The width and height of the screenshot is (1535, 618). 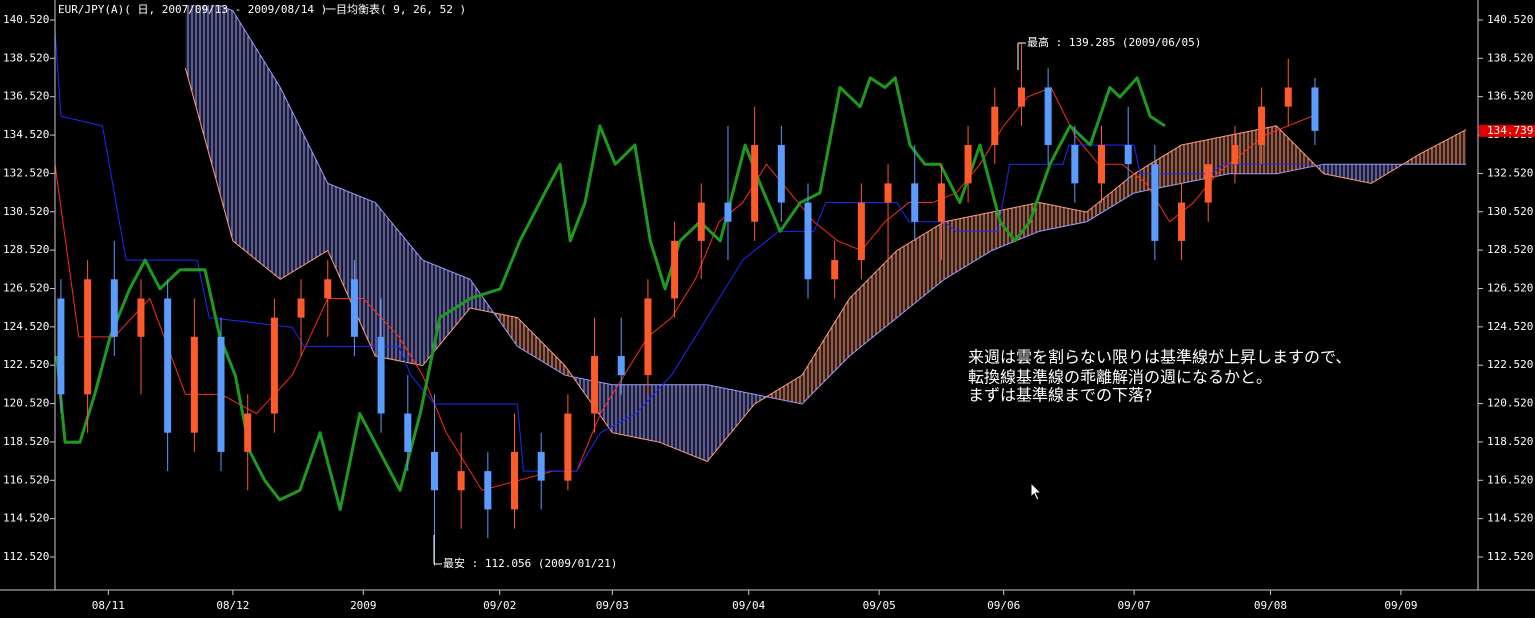 What do you see at coordinates (1507, 130) in the screenshot?
I see `last-price-box` at bounding box center [1507, 130].